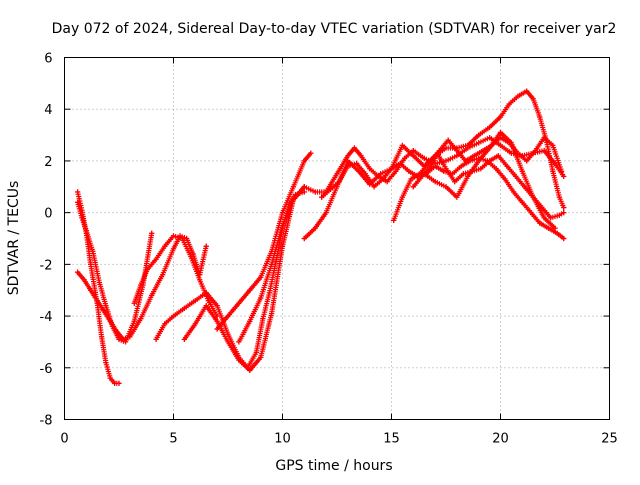 This screenshot has width=640, height=485. What do you see at coordinates (609, 439) in the screenshot?
I see `x-tick-label: 25` at bounding box center [609, 439].